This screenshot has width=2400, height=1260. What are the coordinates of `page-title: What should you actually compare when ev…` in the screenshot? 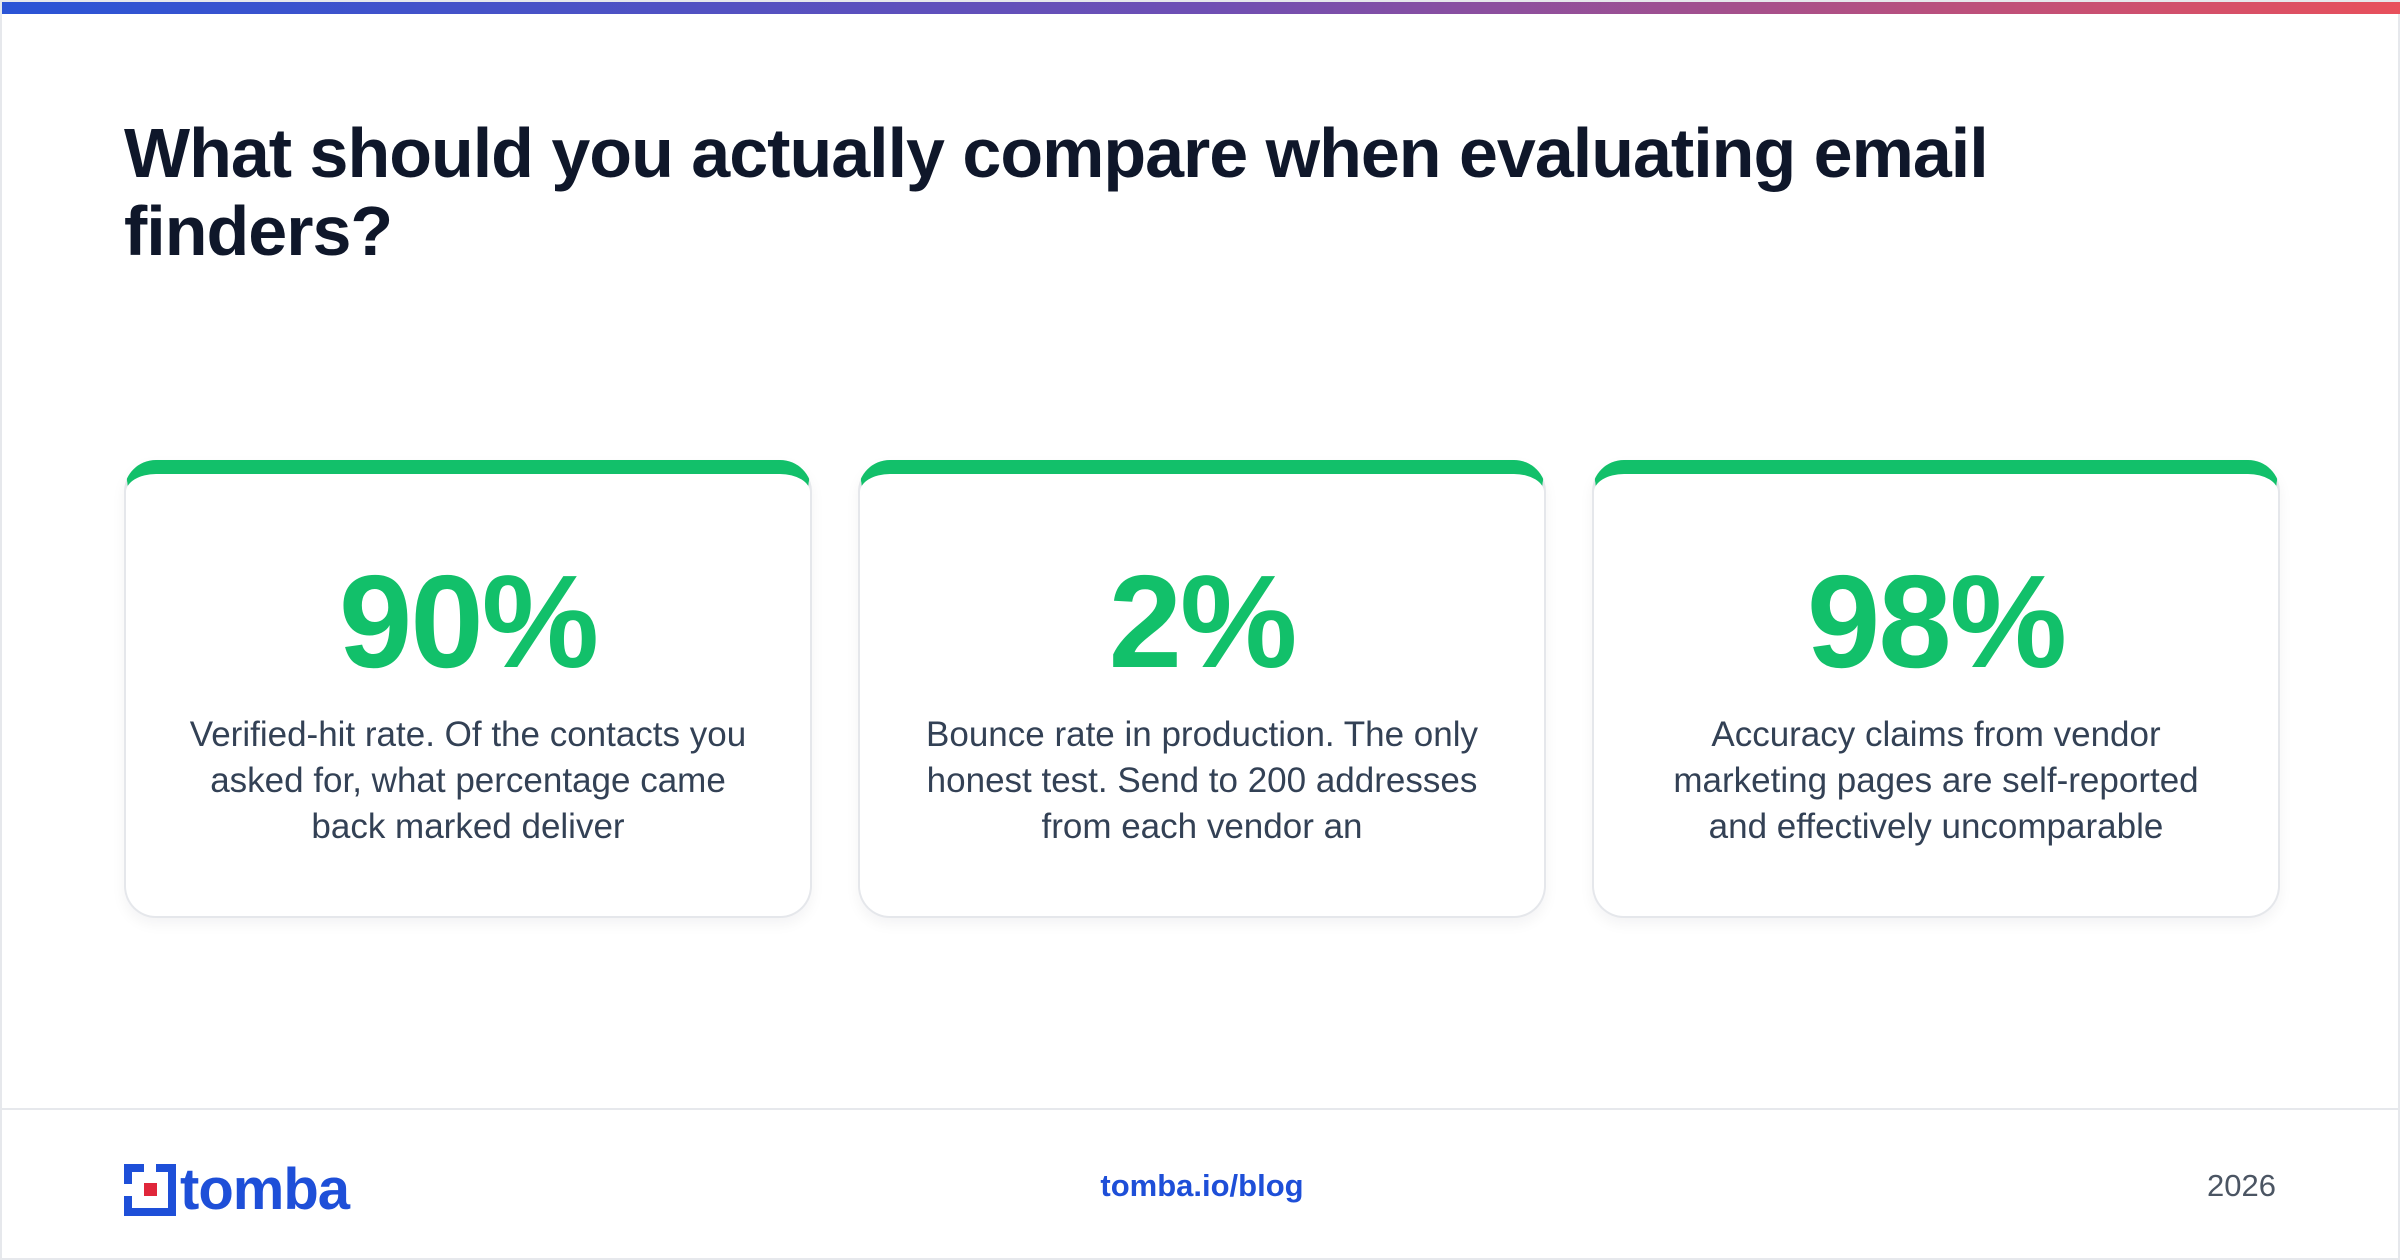 It's located at (1056, 192).